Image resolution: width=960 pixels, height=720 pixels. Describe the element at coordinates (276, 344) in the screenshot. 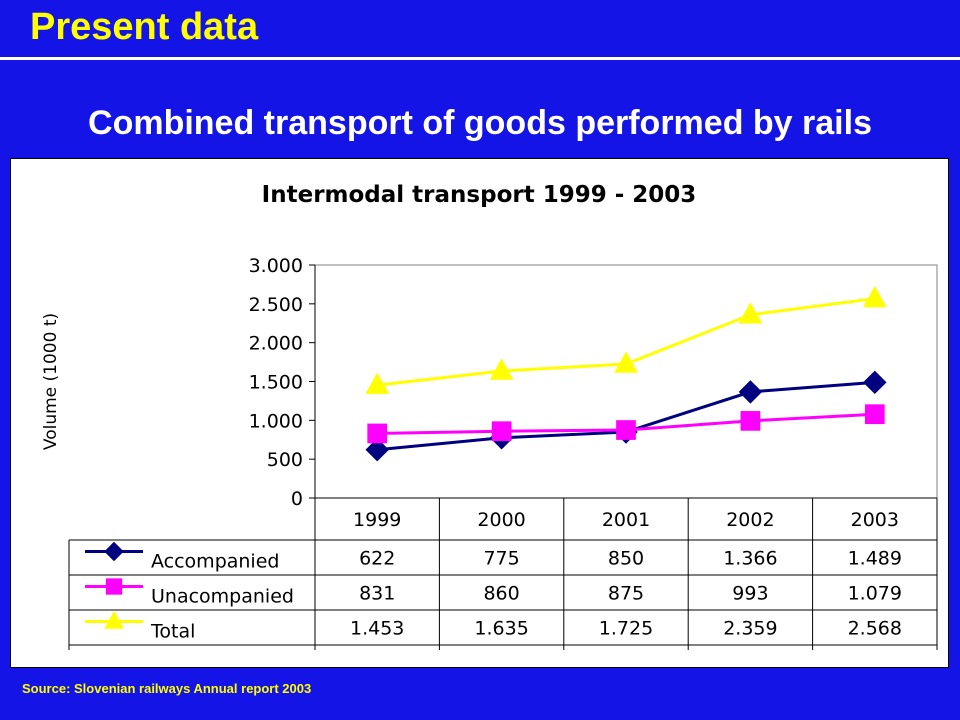

I see `y-tick-label: 2.000` at that location.